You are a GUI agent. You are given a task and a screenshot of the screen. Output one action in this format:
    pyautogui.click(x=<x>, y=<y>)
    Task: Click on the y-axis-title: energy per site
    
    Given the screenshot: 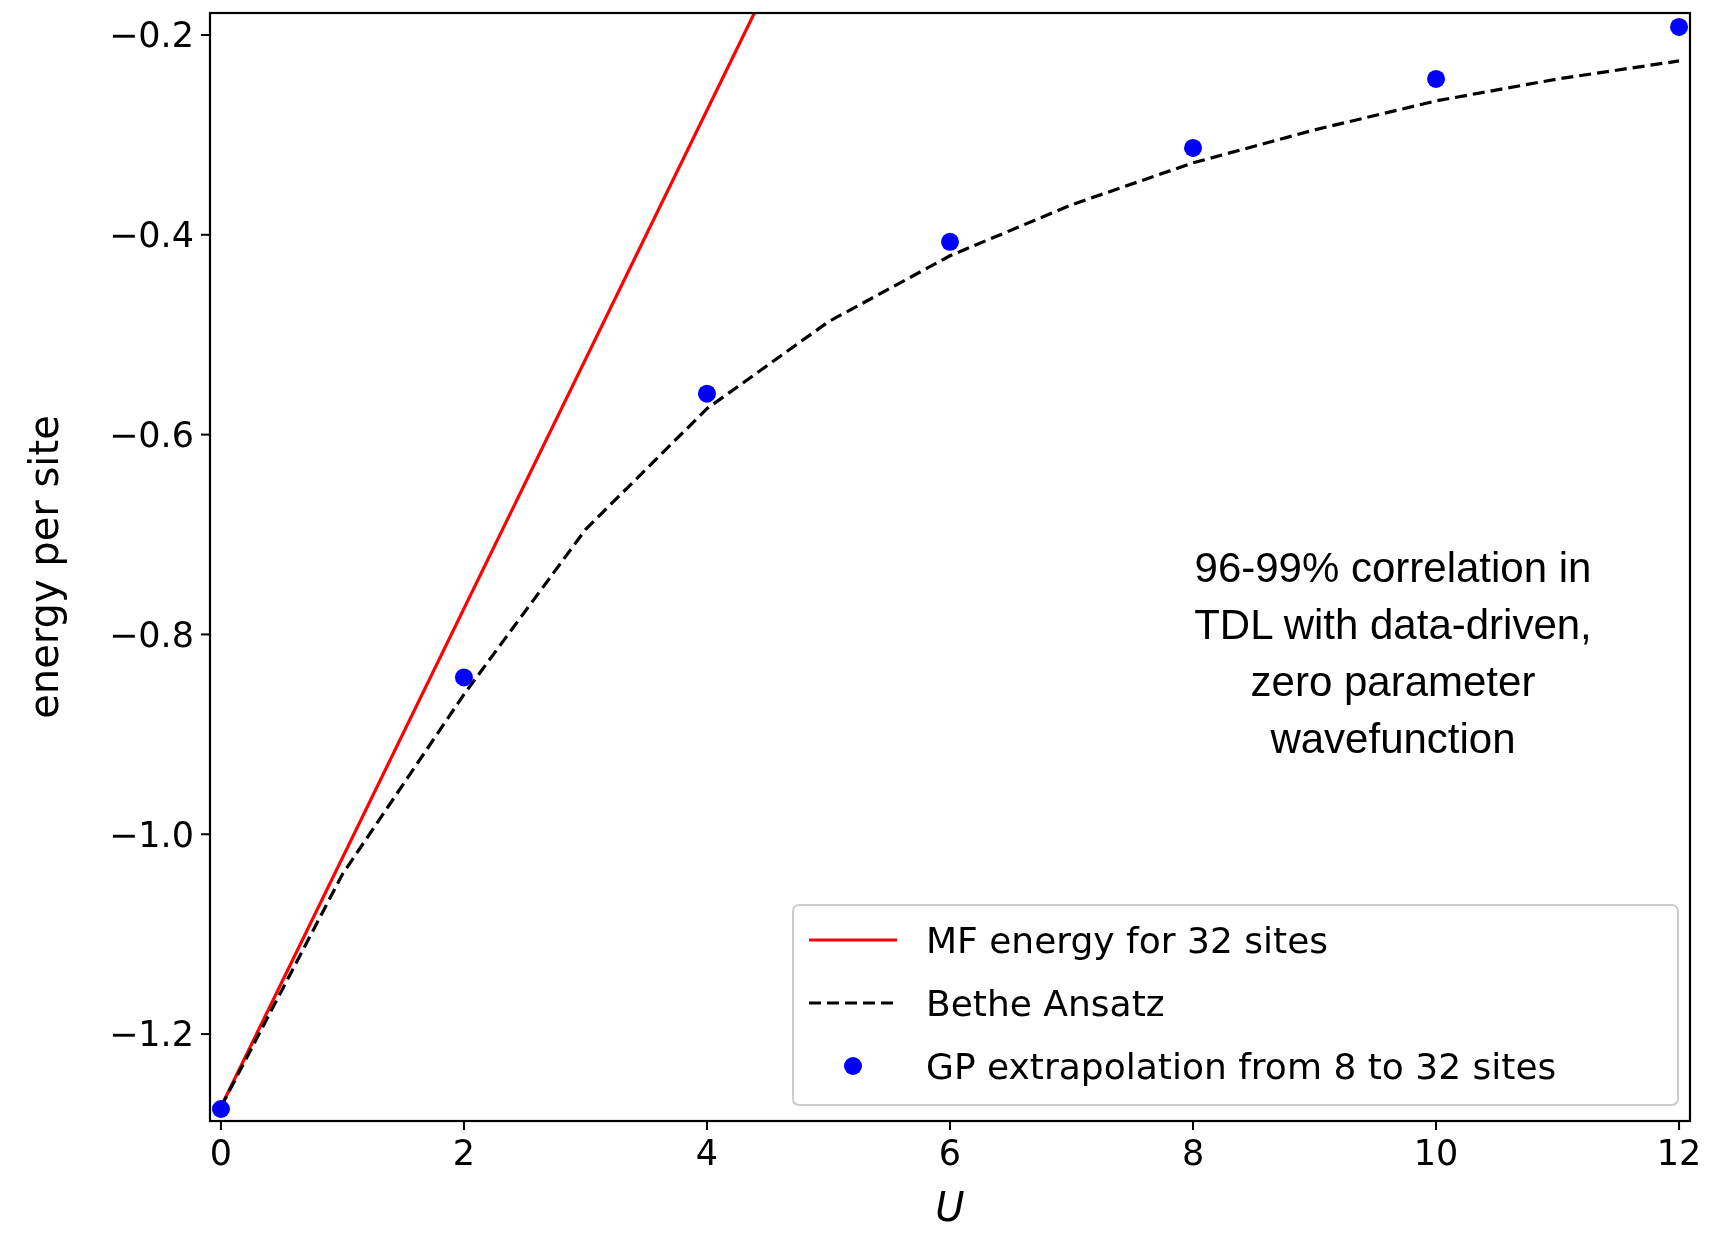 What is the action you would take?
    pyautogui.click(x=44, y=567)
    